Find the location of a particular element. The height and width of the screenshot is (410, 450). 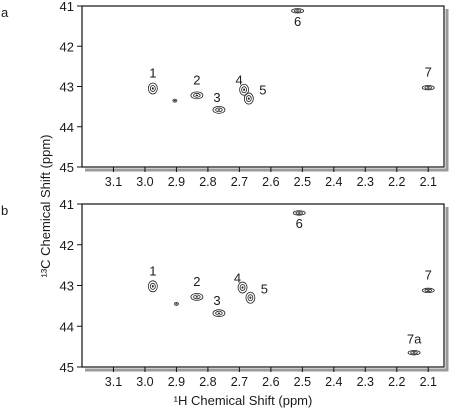

peak-label: 7a is located at coordinates (414, 339).